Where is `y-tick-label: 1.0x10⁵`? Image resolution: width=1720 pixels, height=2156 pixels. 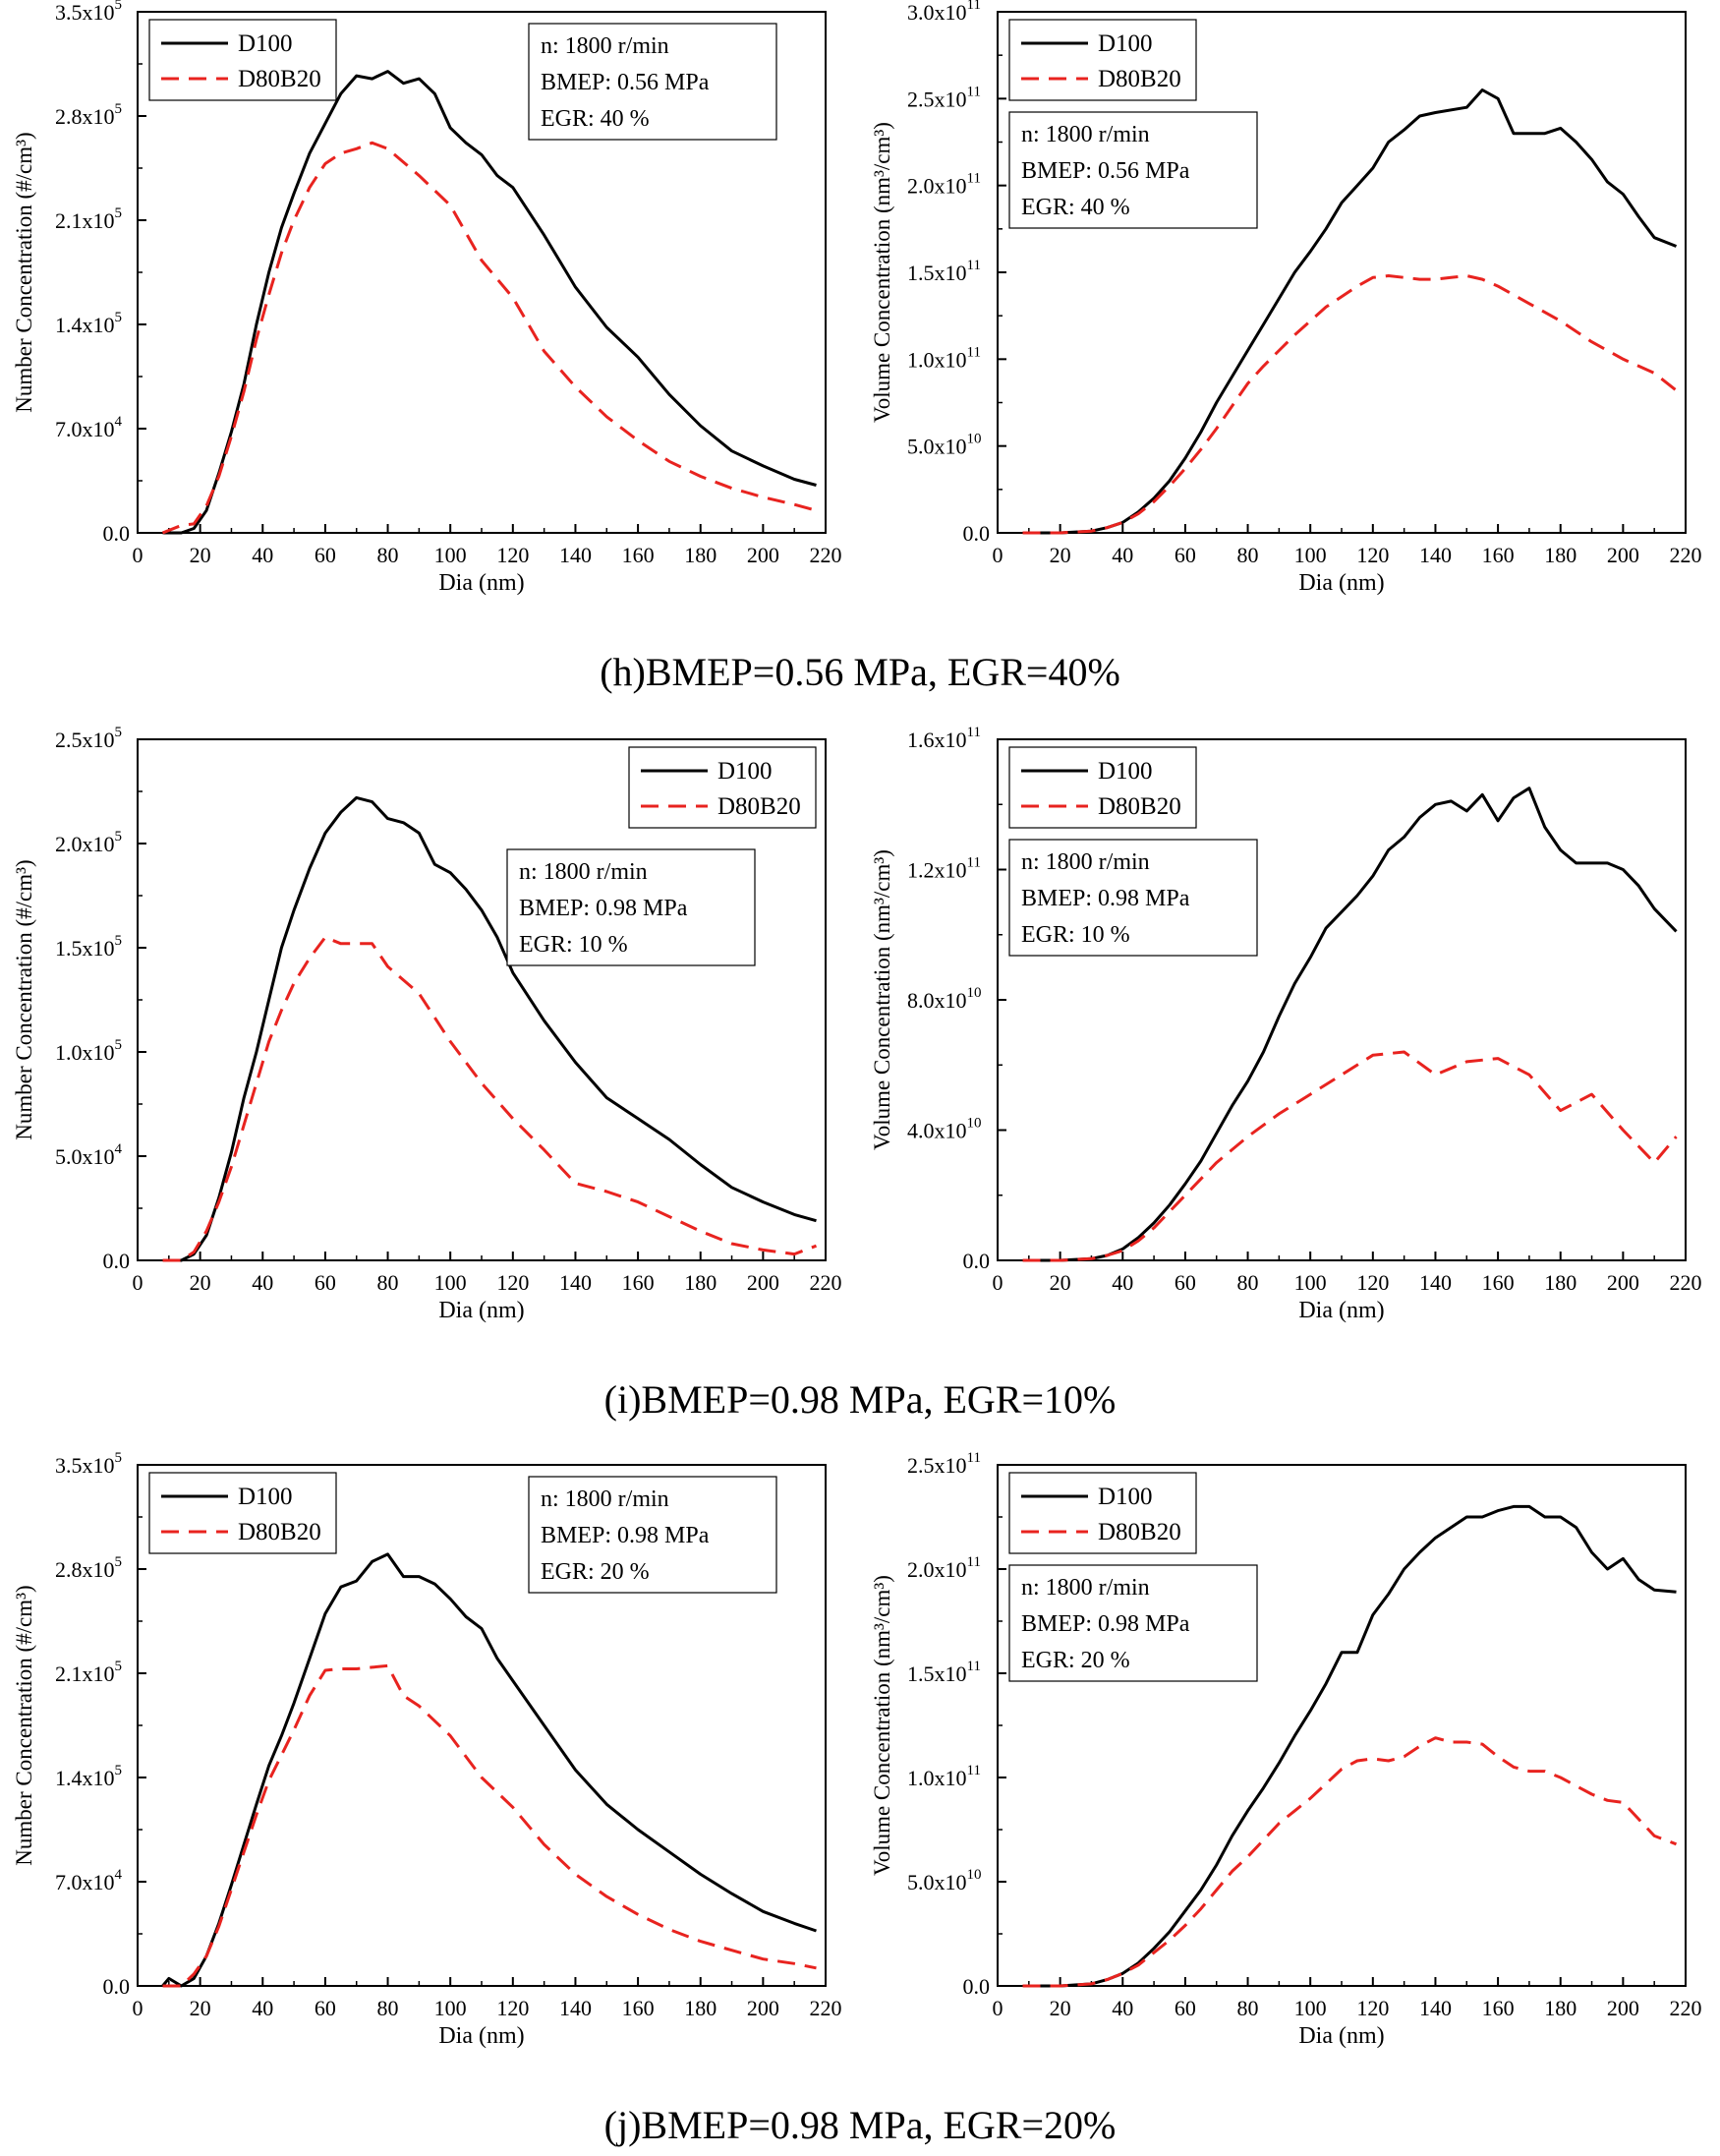
y-tick-label: 1.0x10⁵ is located at coordinates (88, 1051).